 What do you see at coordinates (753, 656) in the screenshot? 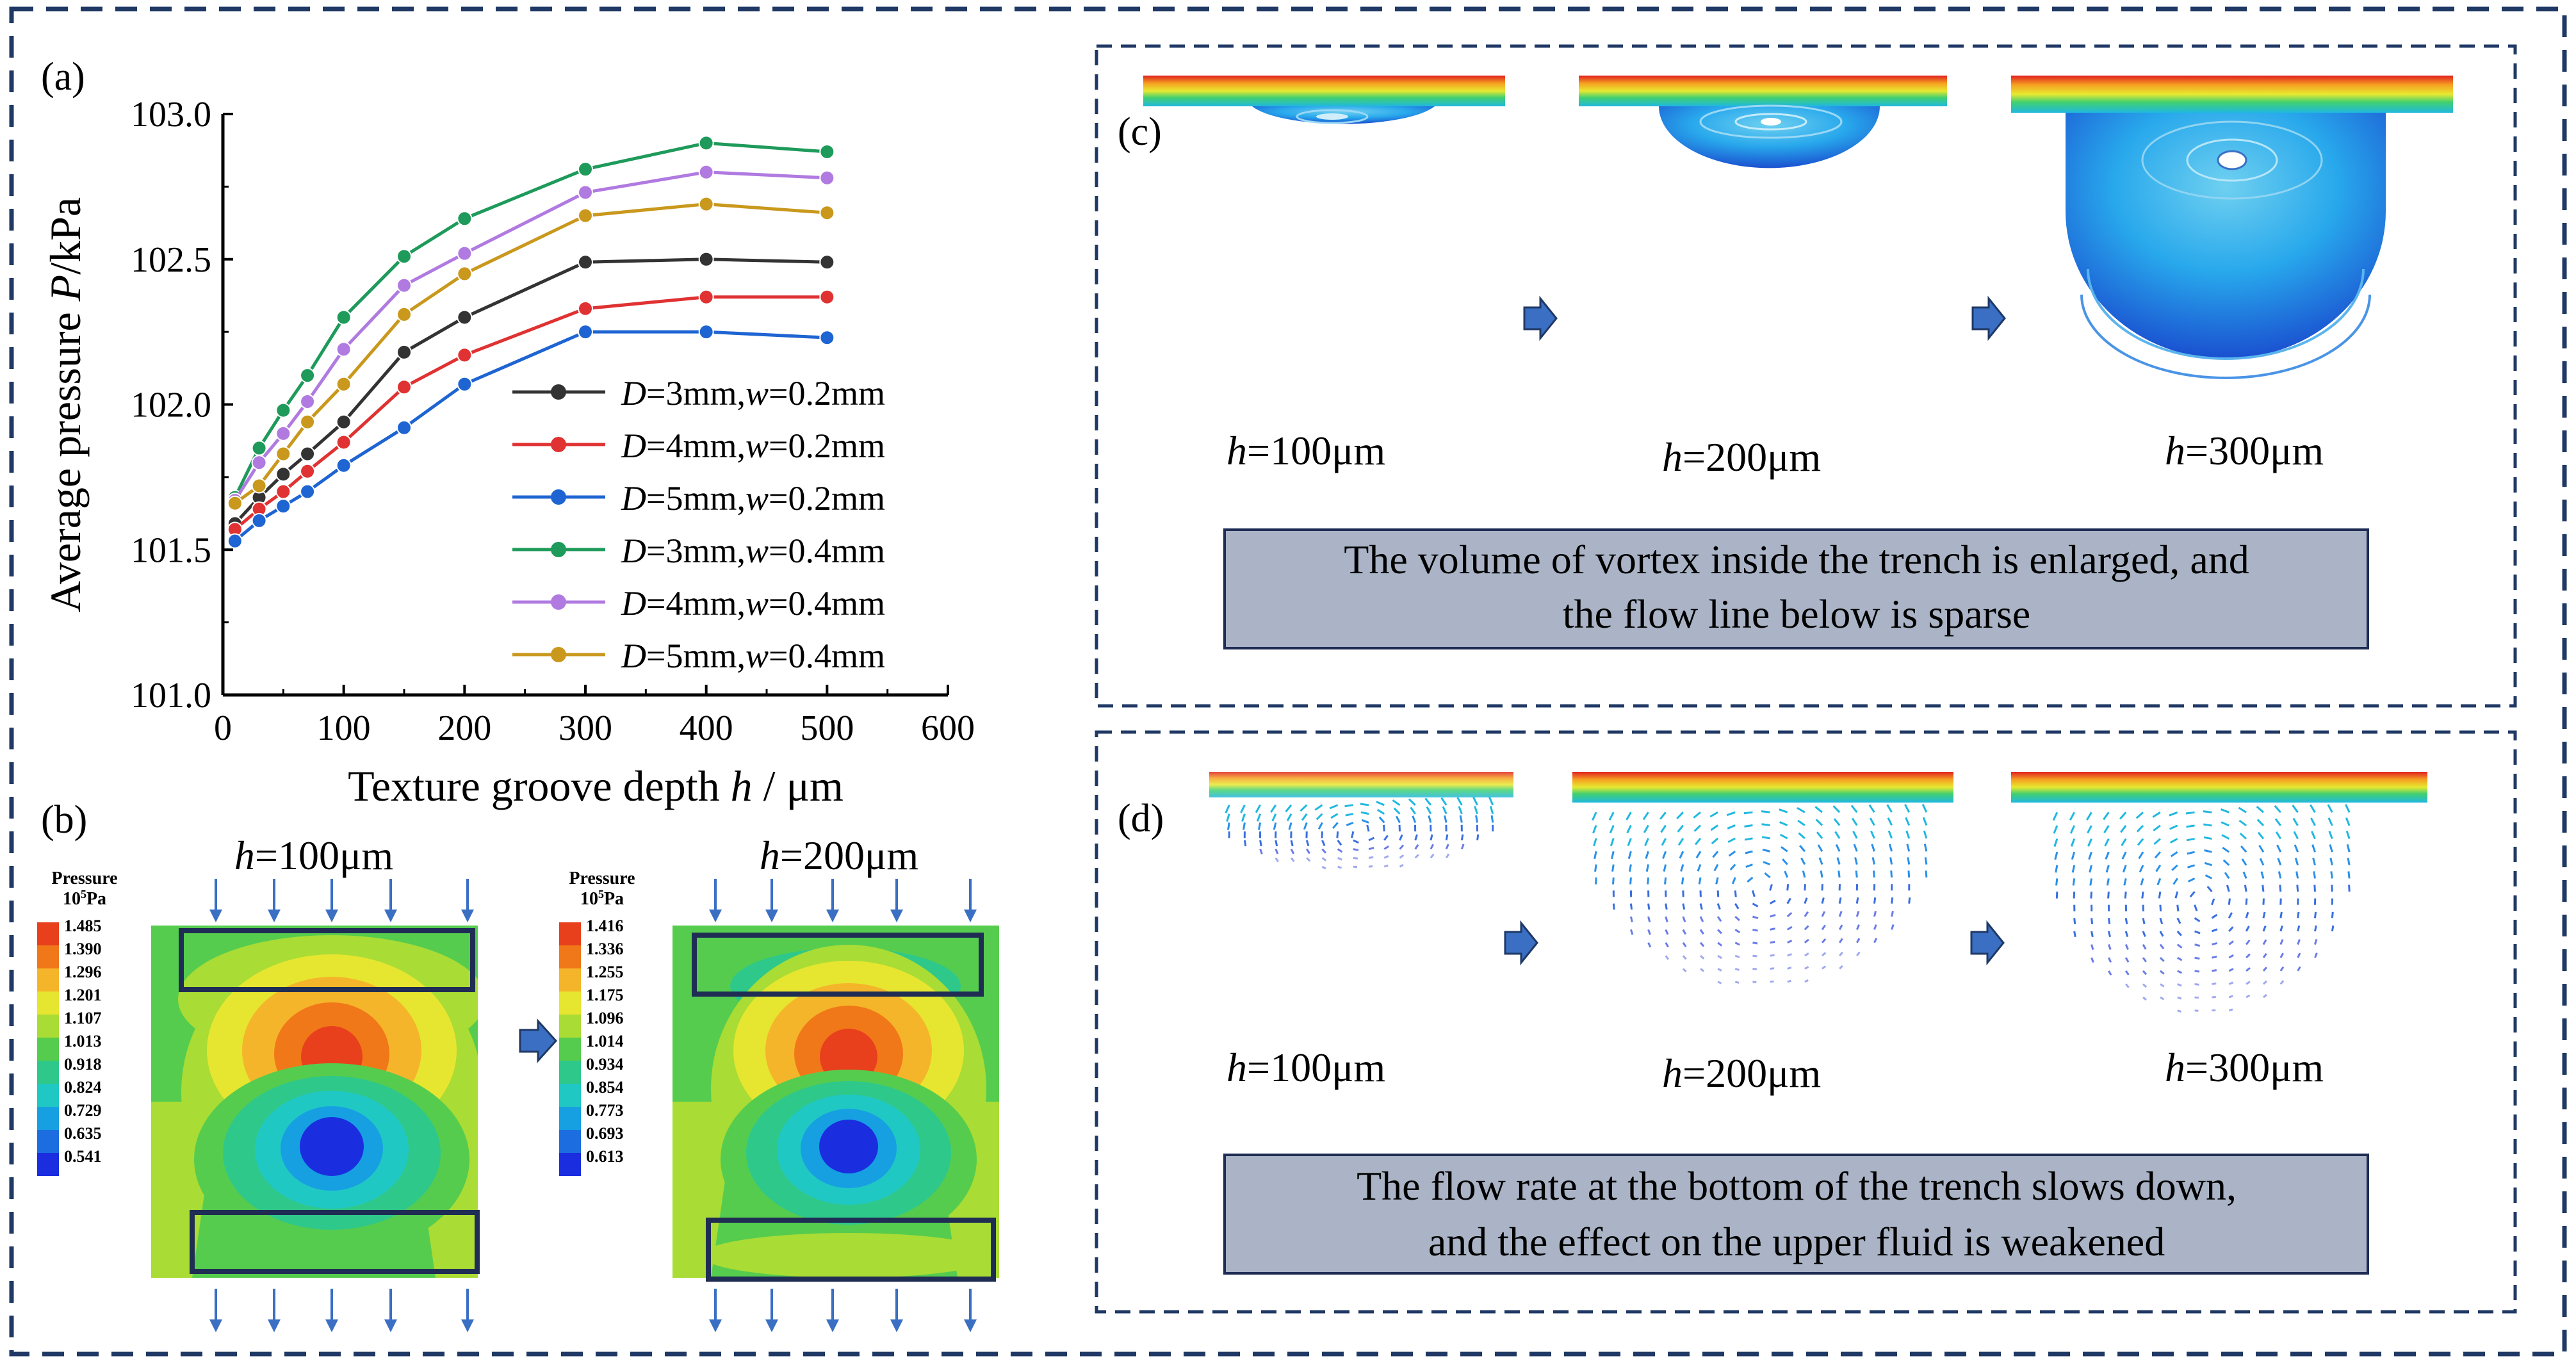
I see `legend-label-6: D=5mm,w=0.4mm` at bounding box center [753, 656].